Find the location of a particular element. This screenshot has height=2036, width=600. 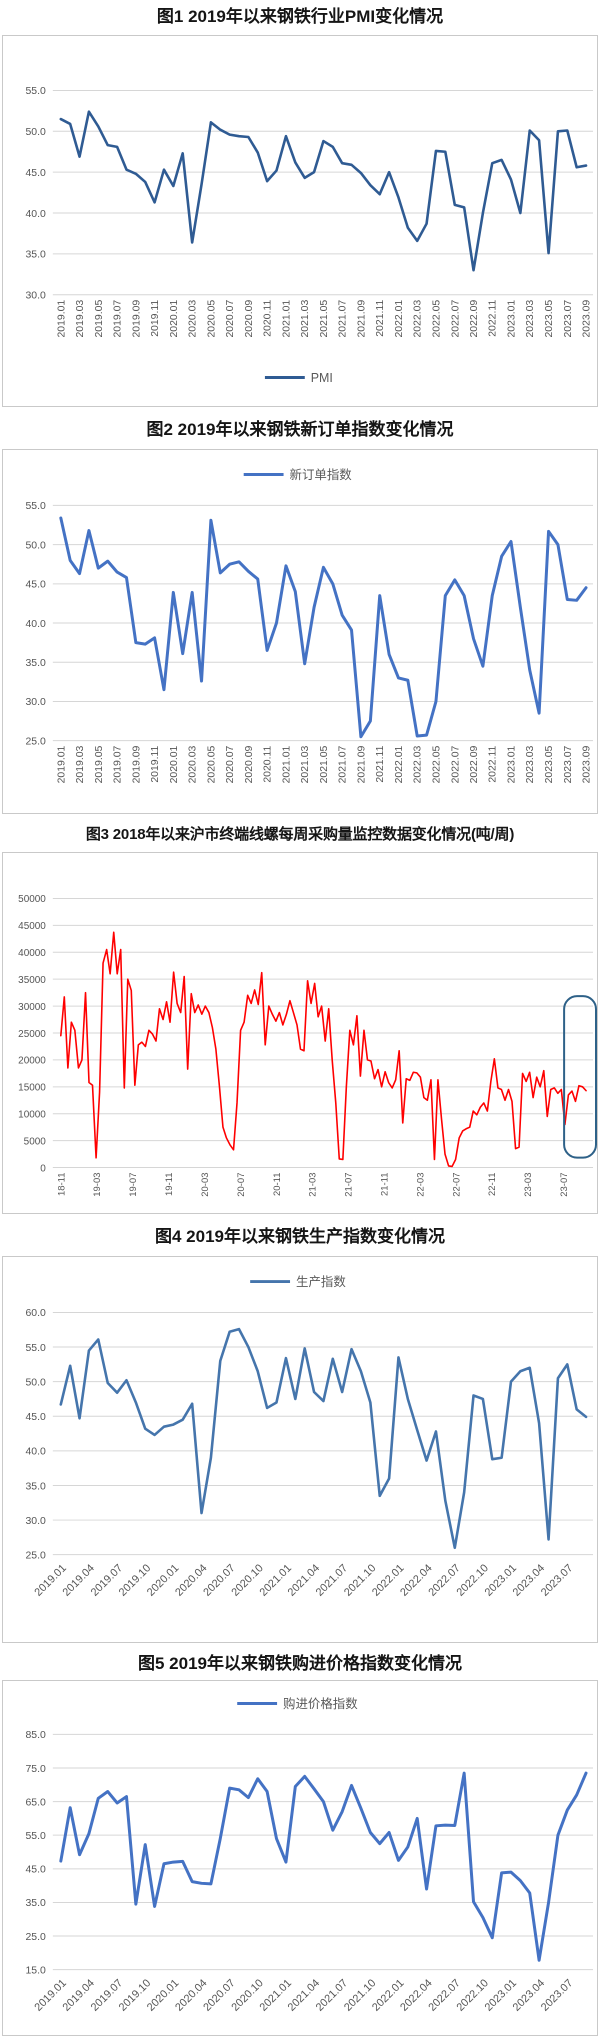

svg-text: 2019.09 is located at coordinates (136, 319).